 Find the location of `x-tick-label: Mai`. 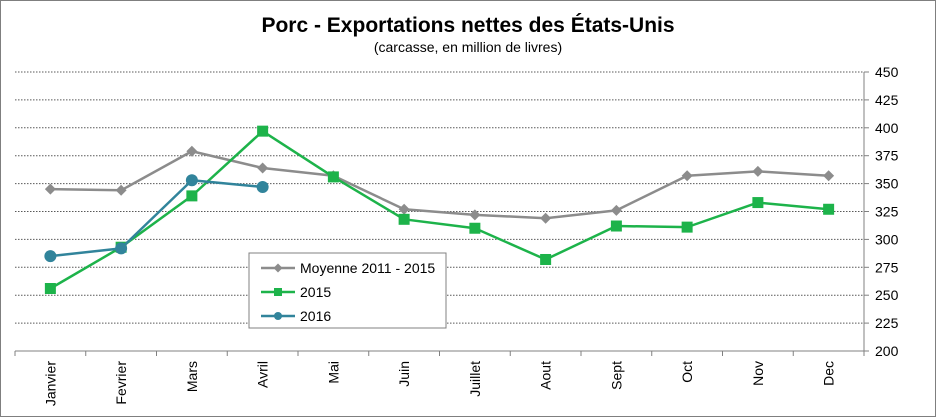

x-tick-label: Mai is located at coordinates (333, 372).